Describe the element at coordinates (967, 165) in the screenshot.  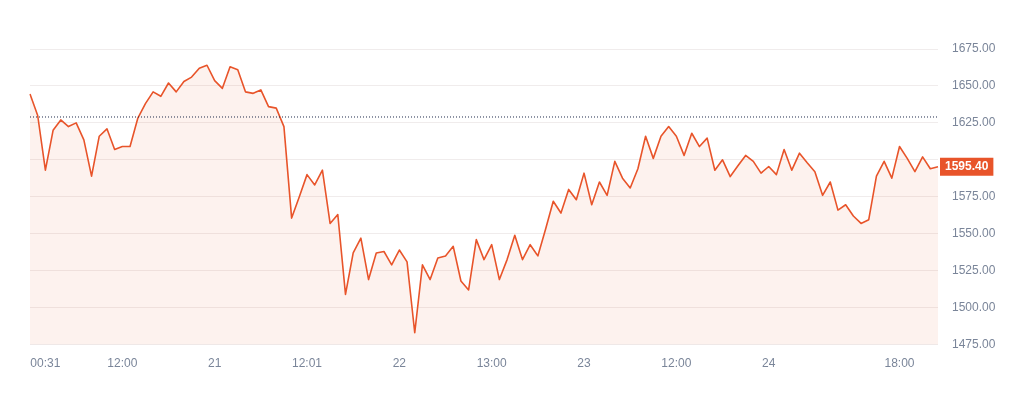
I see `text: 1595.40` at that location.